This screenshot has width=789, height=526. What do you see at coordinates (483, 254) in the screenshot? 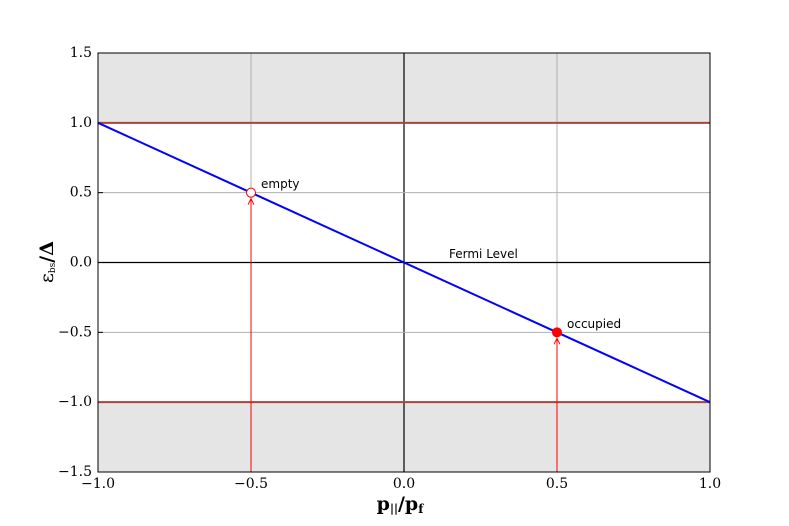
I see `annotation: Fermi Level` at bounding box center [483, 254].